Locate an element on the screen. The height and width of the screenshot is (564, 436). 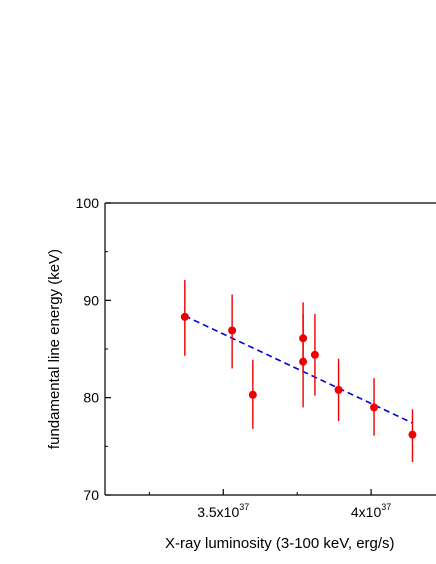
y-tick-label: 80 is located at coordinates (91, 398).